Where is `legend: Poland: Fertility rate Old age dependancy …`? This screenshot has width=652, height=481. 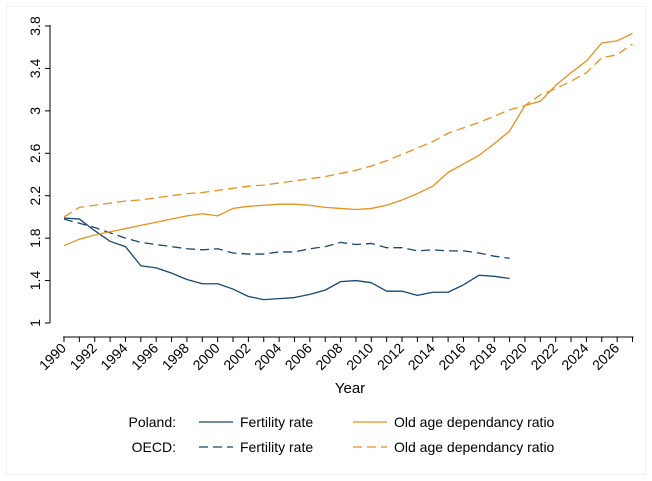
legend: Poland: Fertility rate Old age dependancy … is located at coordinates (342, 434).